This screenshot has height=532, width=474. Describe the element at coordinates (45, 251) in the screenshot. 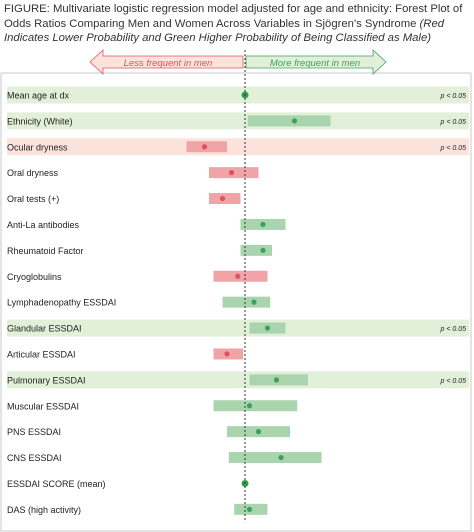

I see `row-label: Rheumatoid Factor` at that location.